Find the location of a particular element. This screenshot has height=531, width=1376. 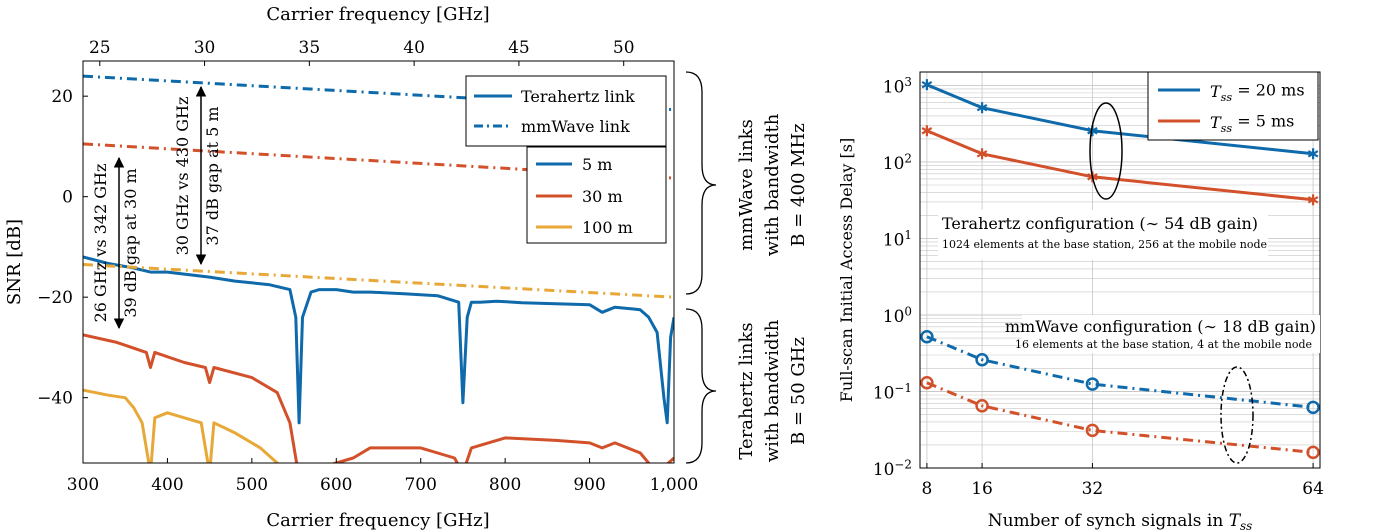

mmwave-config-title: mmWave configuration (∼ 18 dB gain) is located at coordinates (1160, 326).